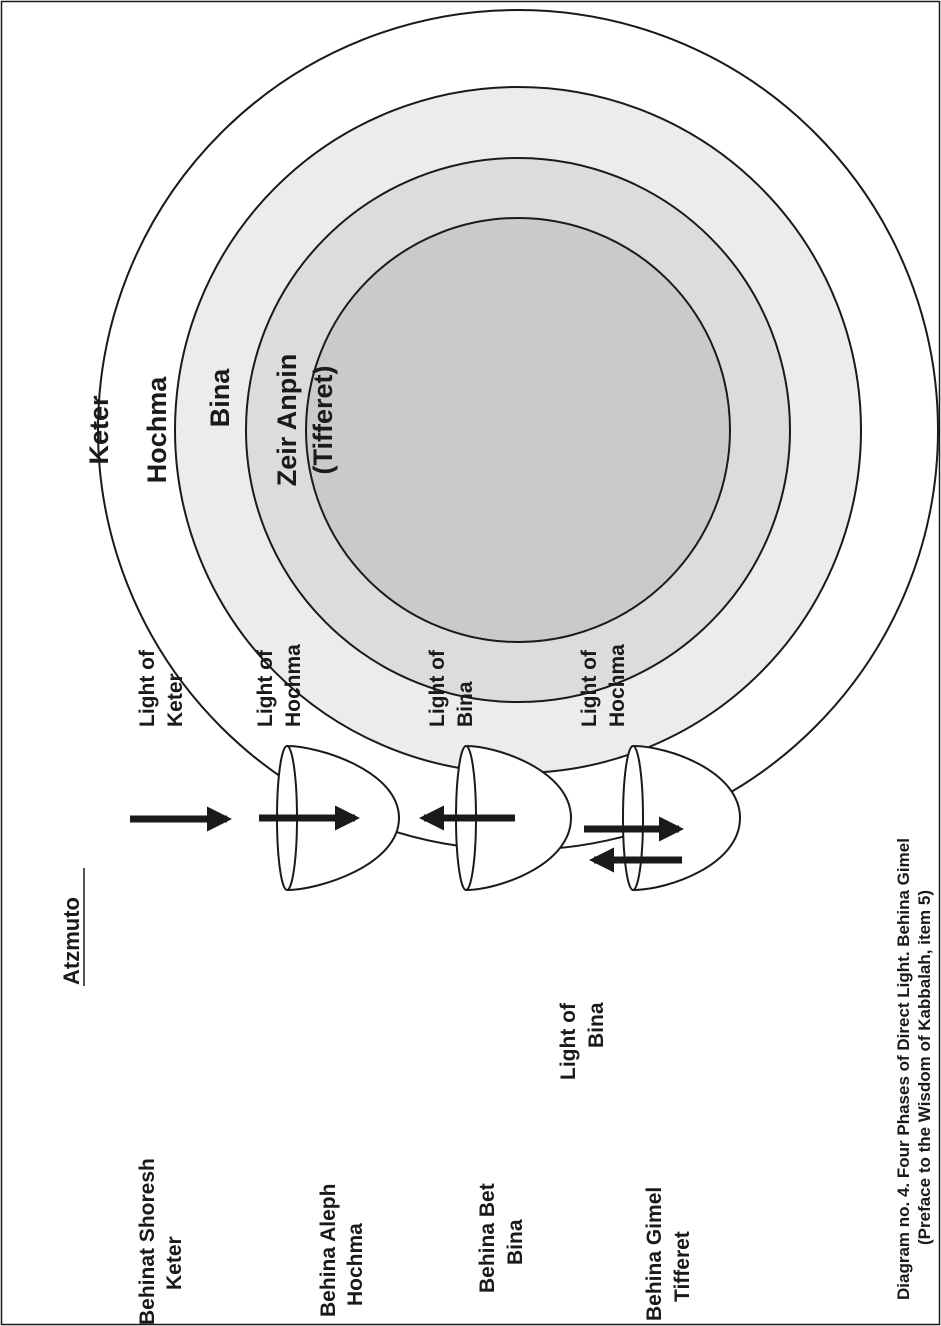 Image resolution: width=941 pixels, height=1326 pixels. What do you see at coordinates (515, 1242) in the screenshot?
I see `behina-bet-label-2: Bina` at bounding box center [515, 1242].